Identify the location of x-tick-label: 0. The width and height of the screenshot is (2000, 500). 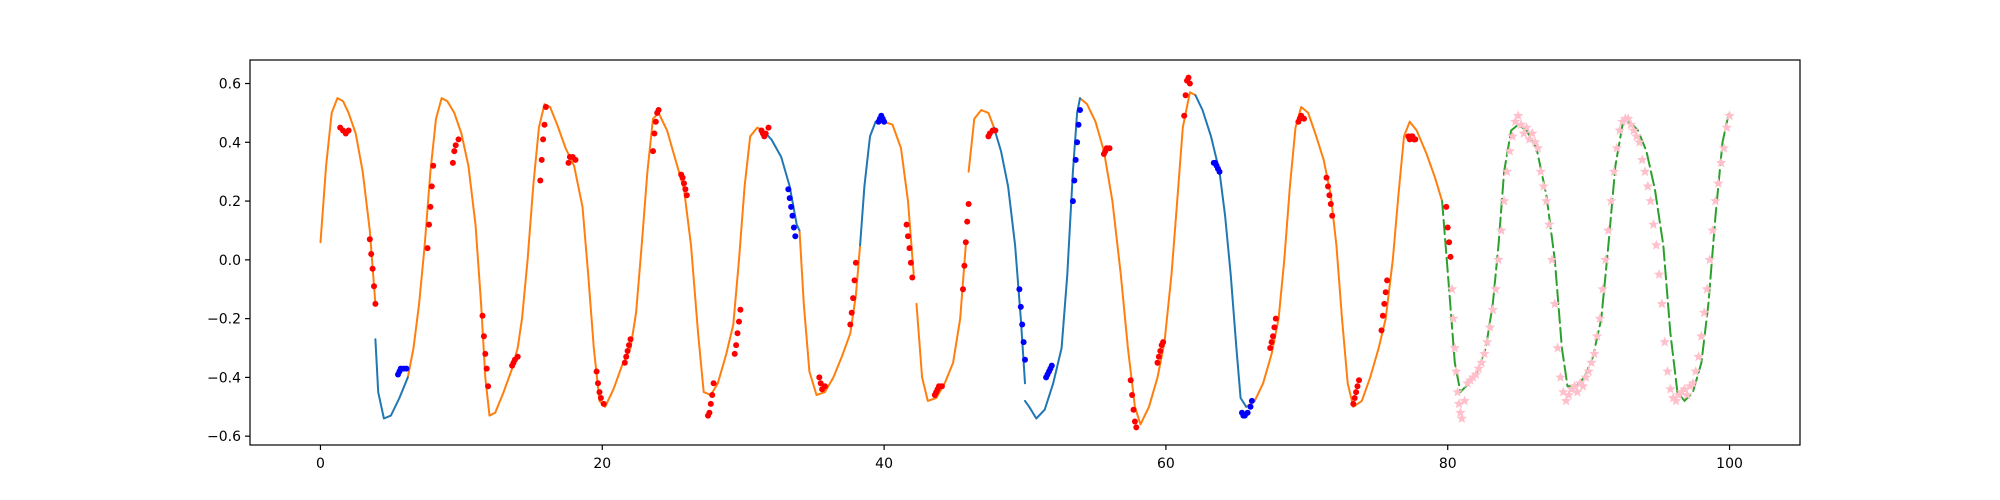
(320, 464).